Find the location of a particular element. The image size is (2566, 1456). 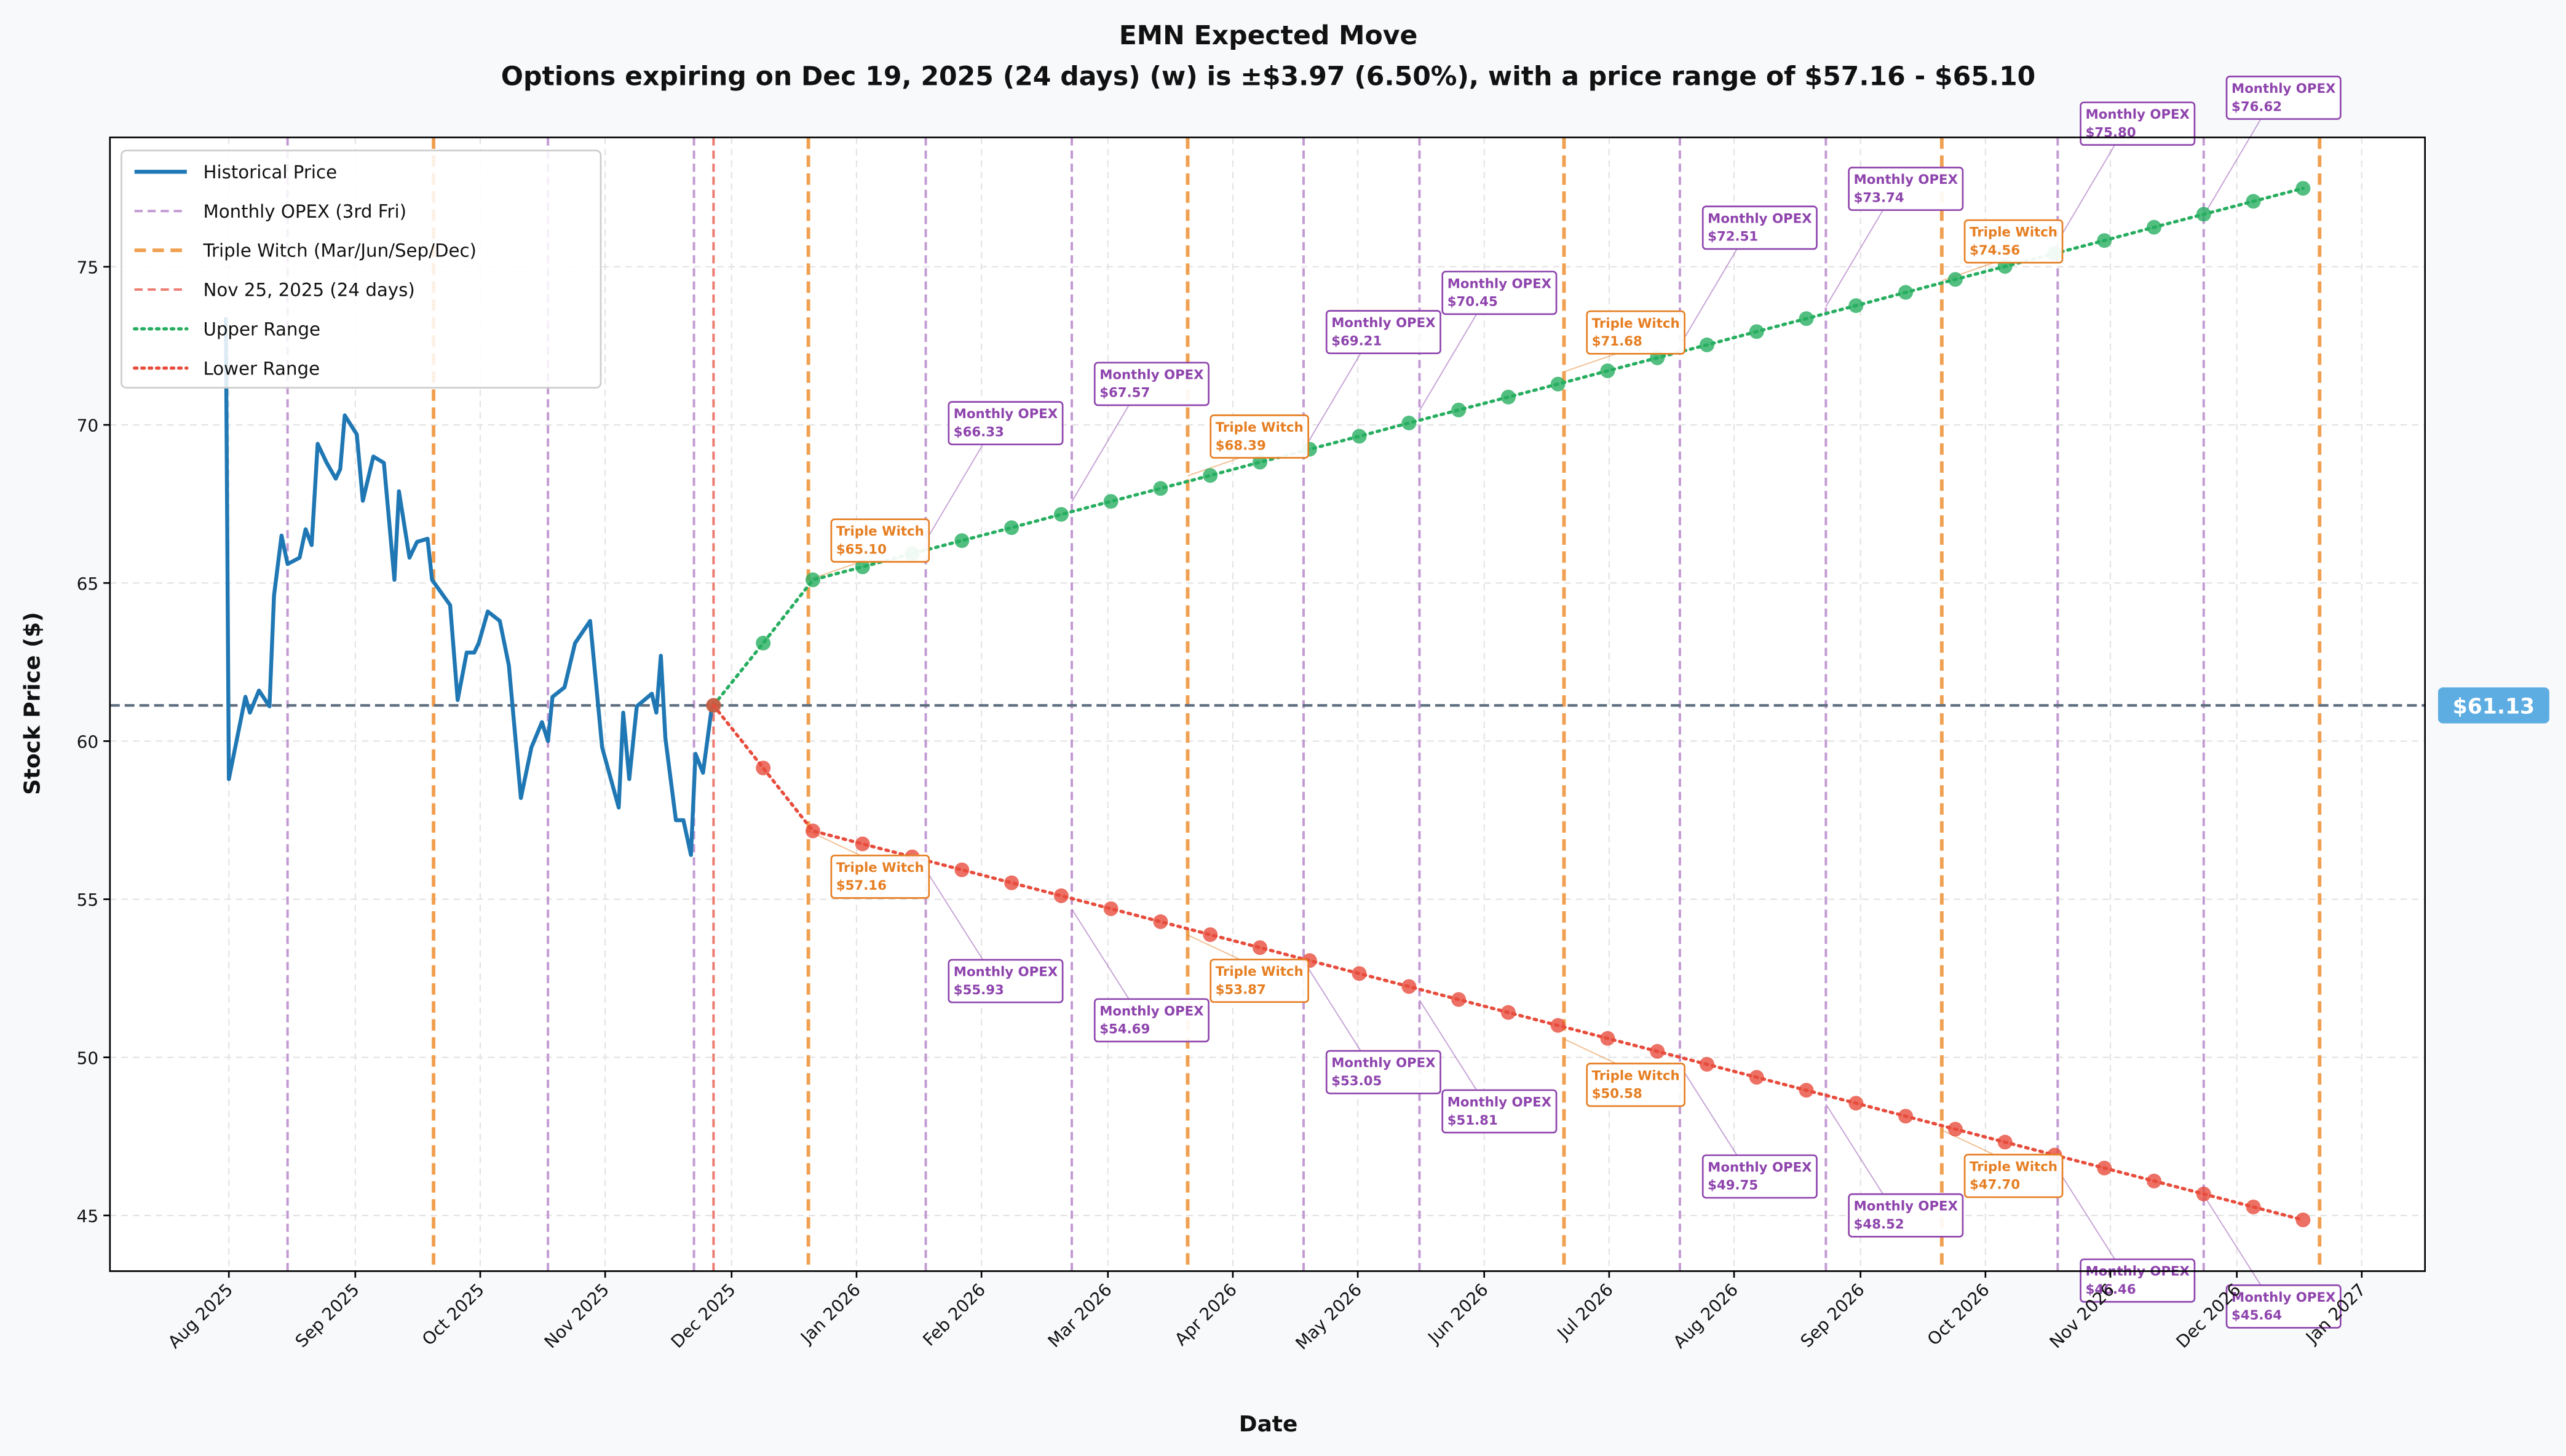

annotation-value: $55.93 is located at coordinates (979, 991).